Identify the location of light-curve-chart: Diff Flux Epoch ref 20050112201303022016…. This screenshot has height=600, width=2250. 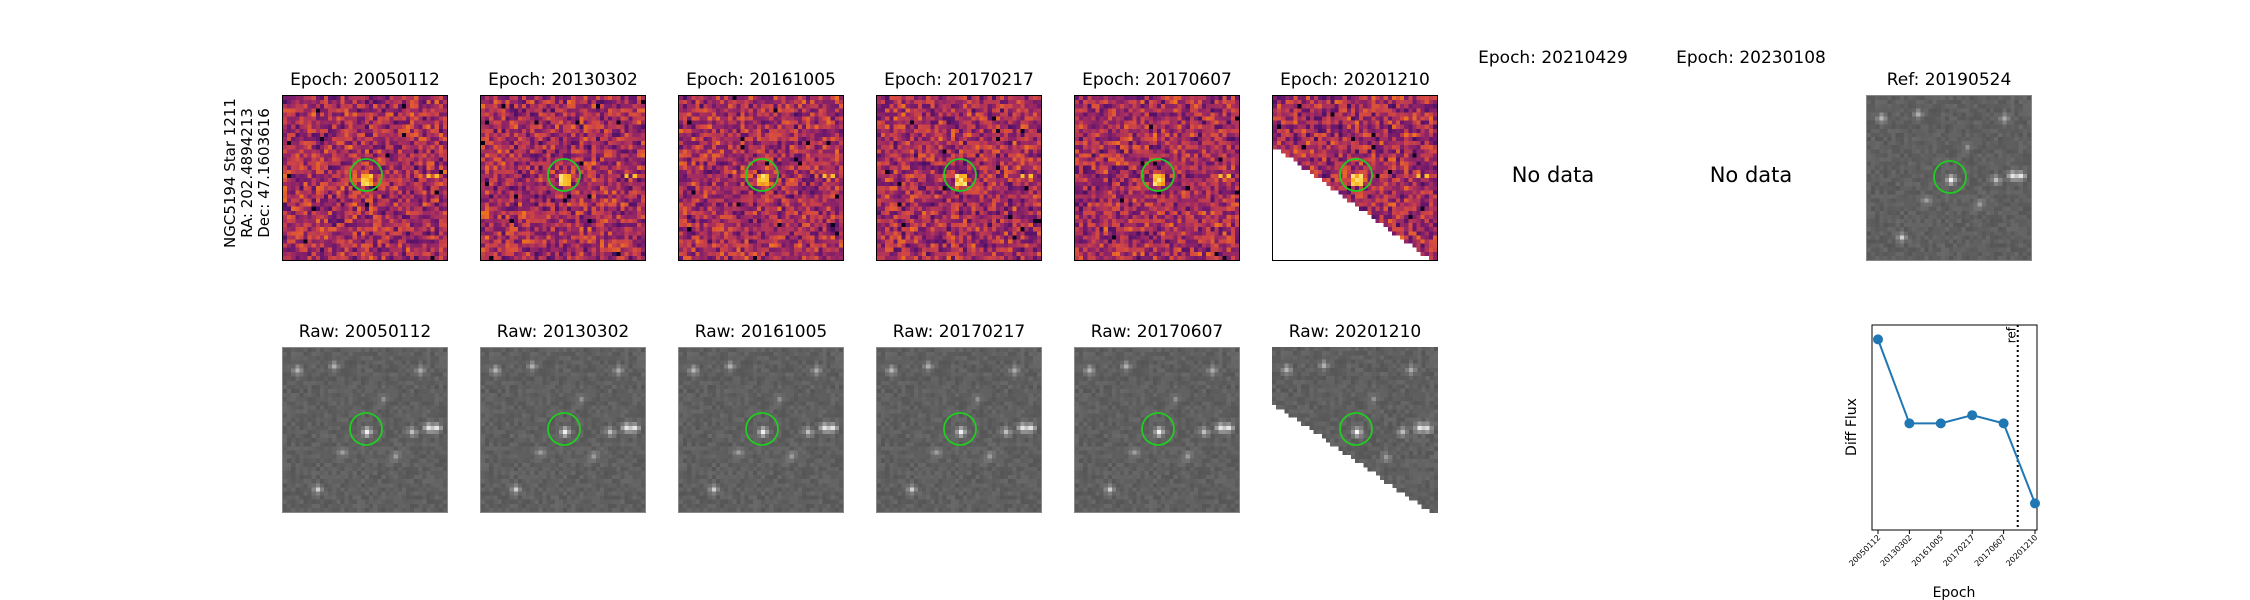
(1940, 455).